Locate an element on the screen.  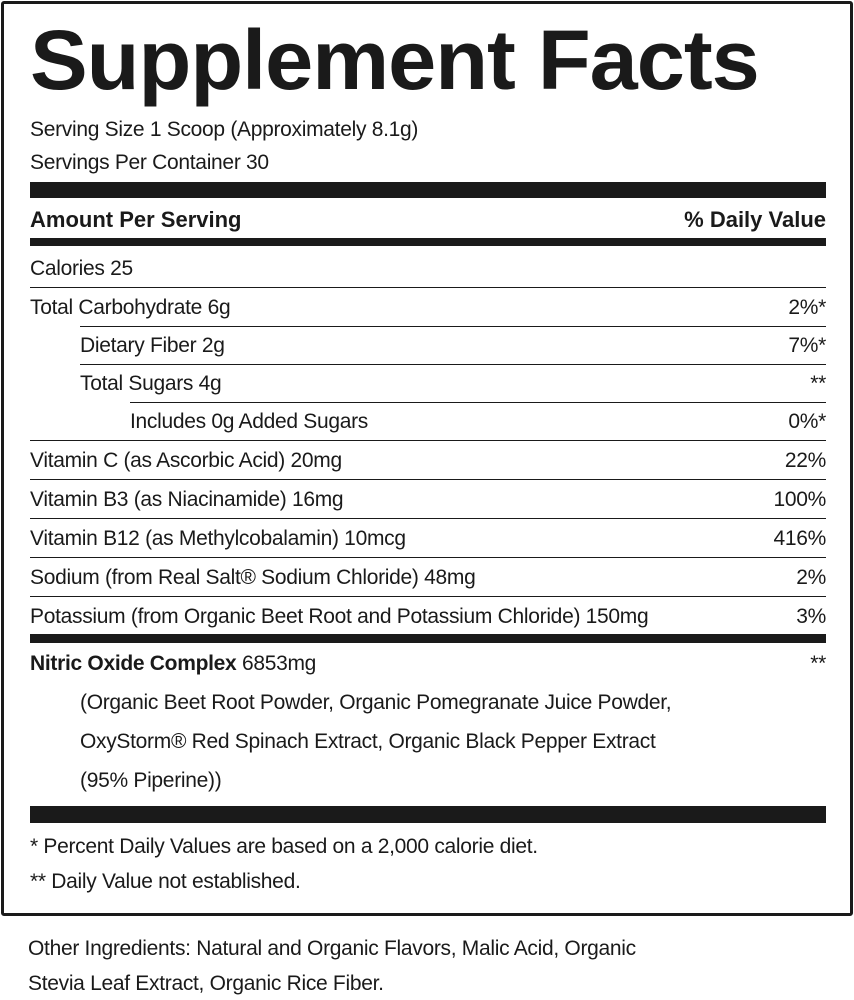
nutrient-label: Total Sugars 4g is located at coordinates (151, 383).